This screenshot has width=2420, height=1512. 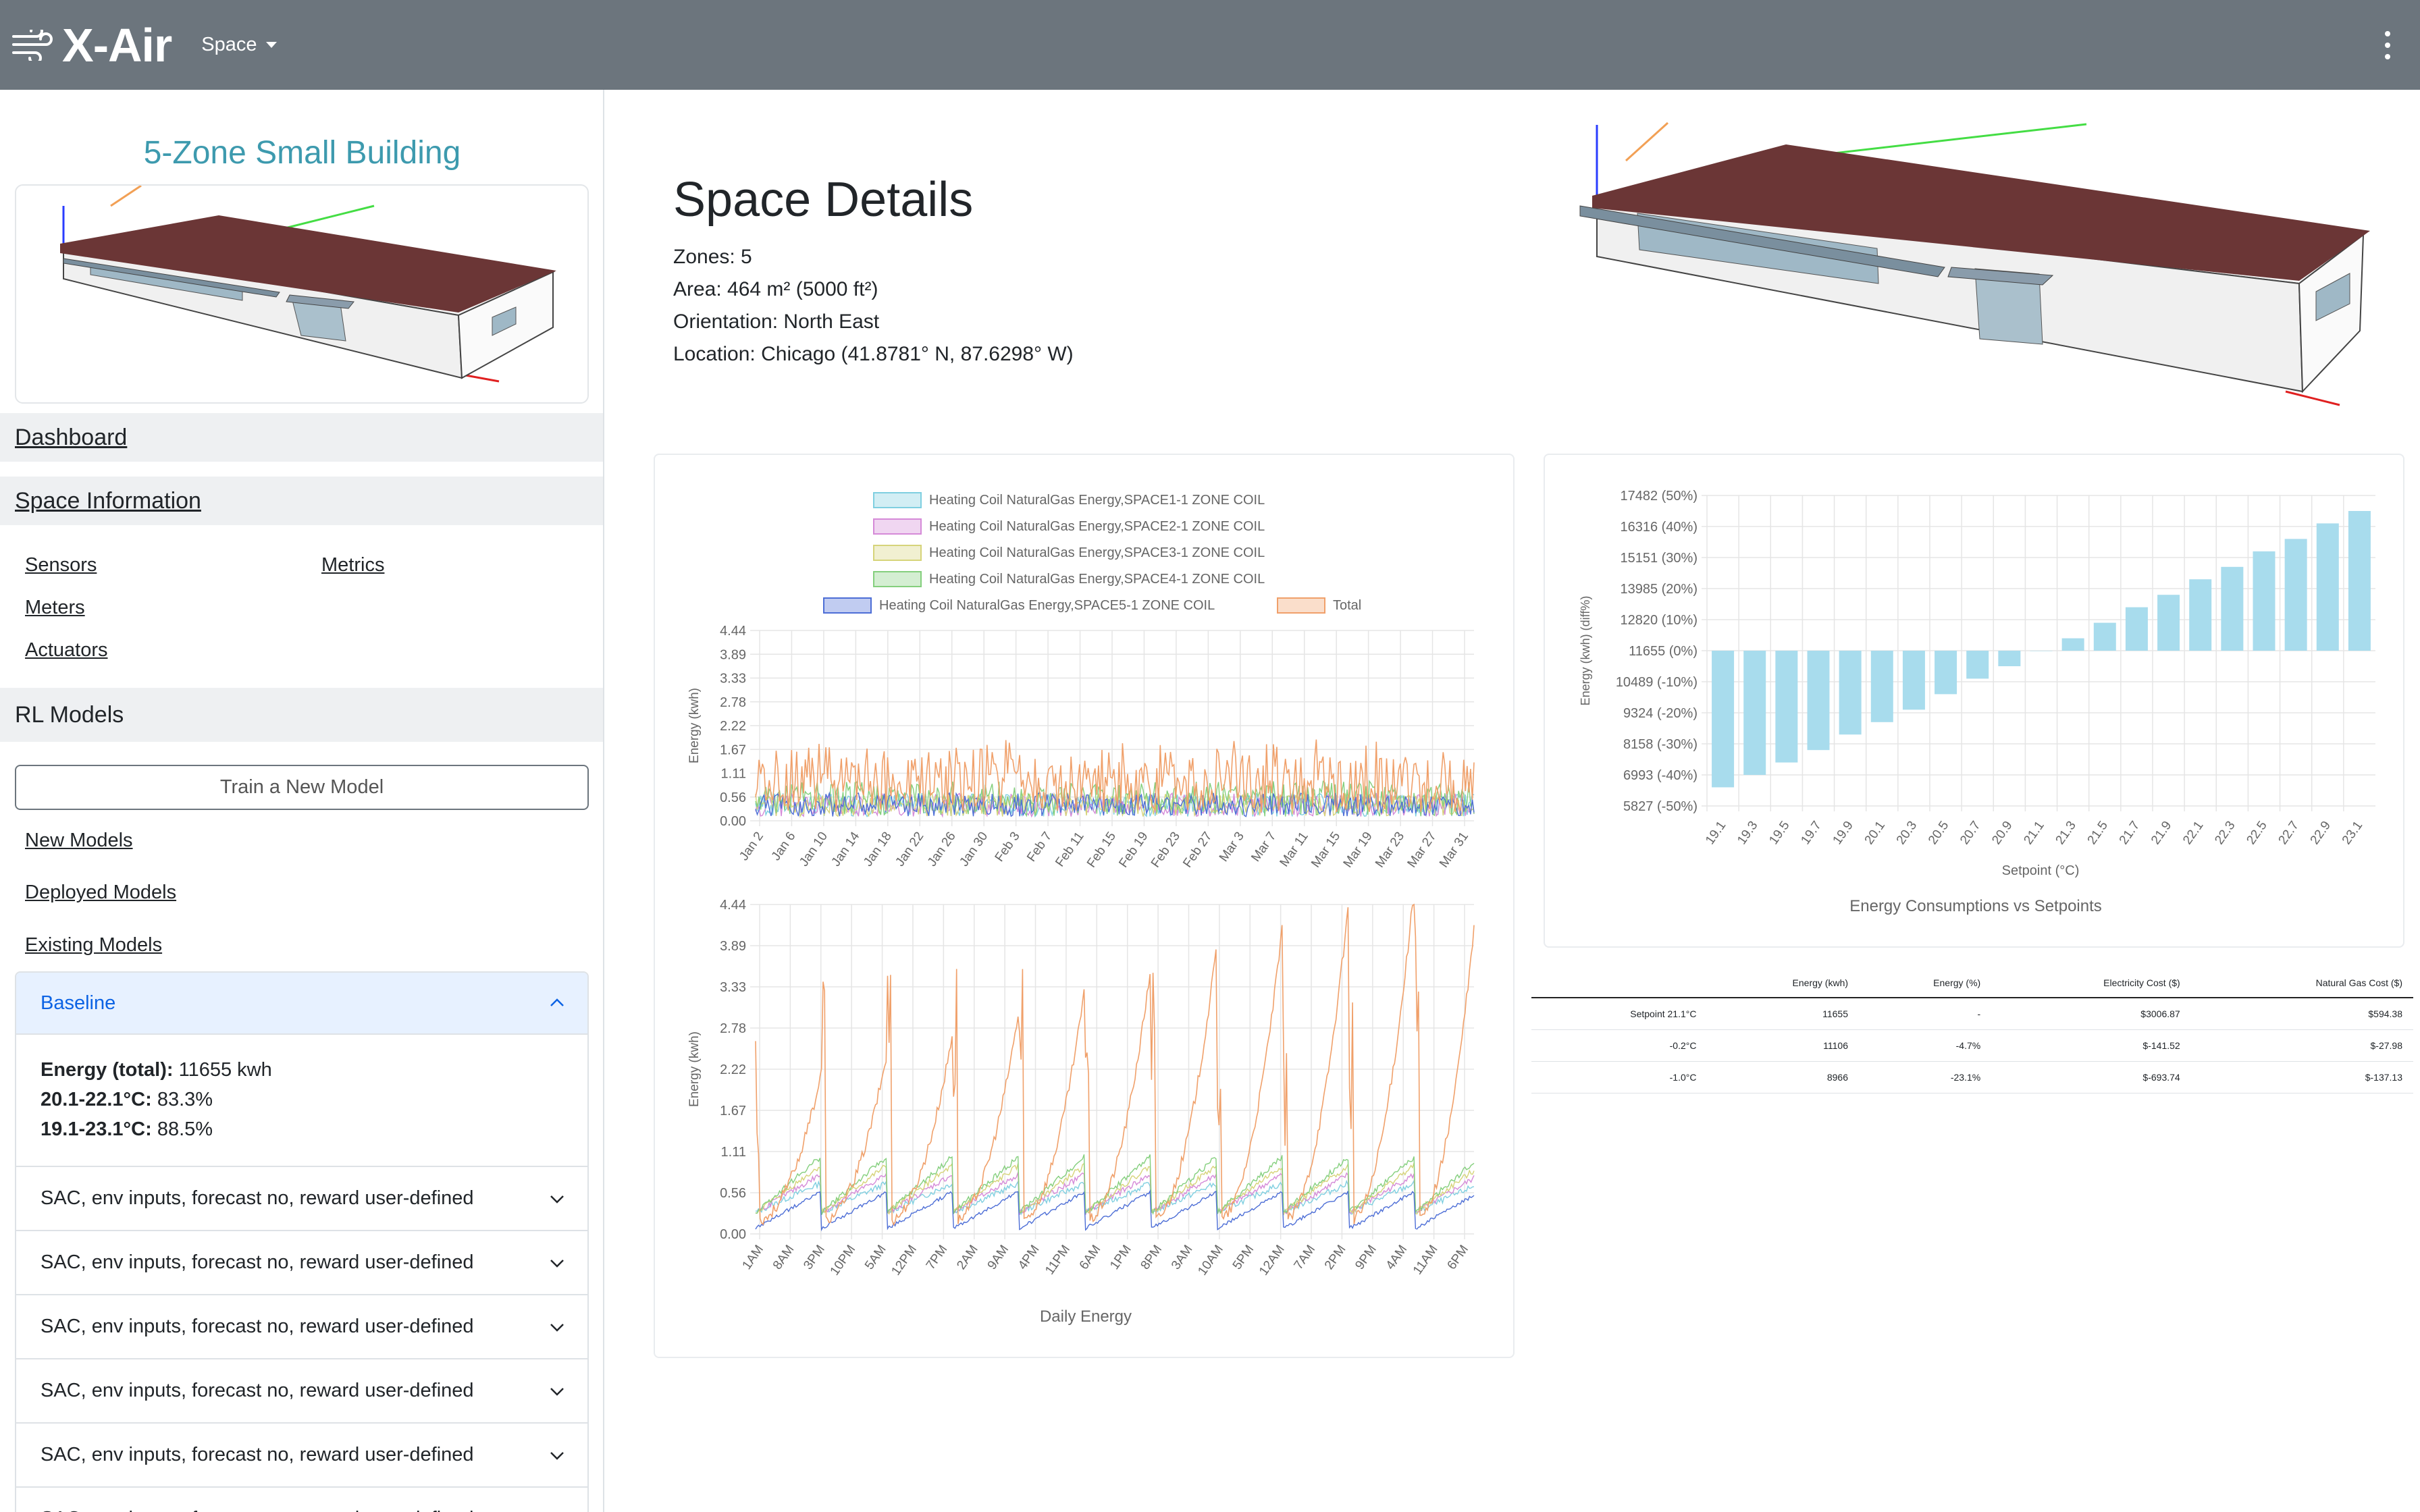 I want to click on building-thumbnail, so click(x=302, y=294).